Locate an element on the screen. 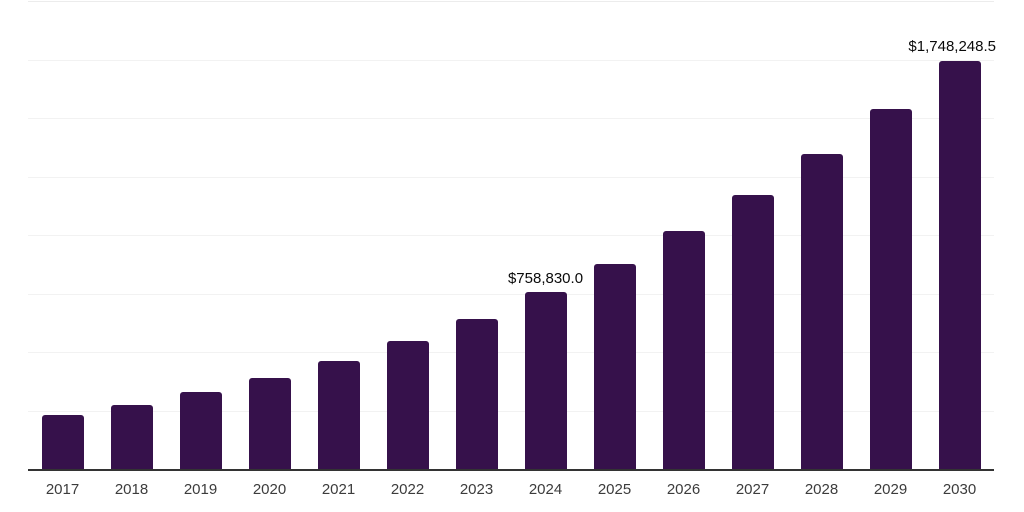 The image size is (1024, 512). x-tick-label-2025: 2025 is located at coordinates (614, 489).